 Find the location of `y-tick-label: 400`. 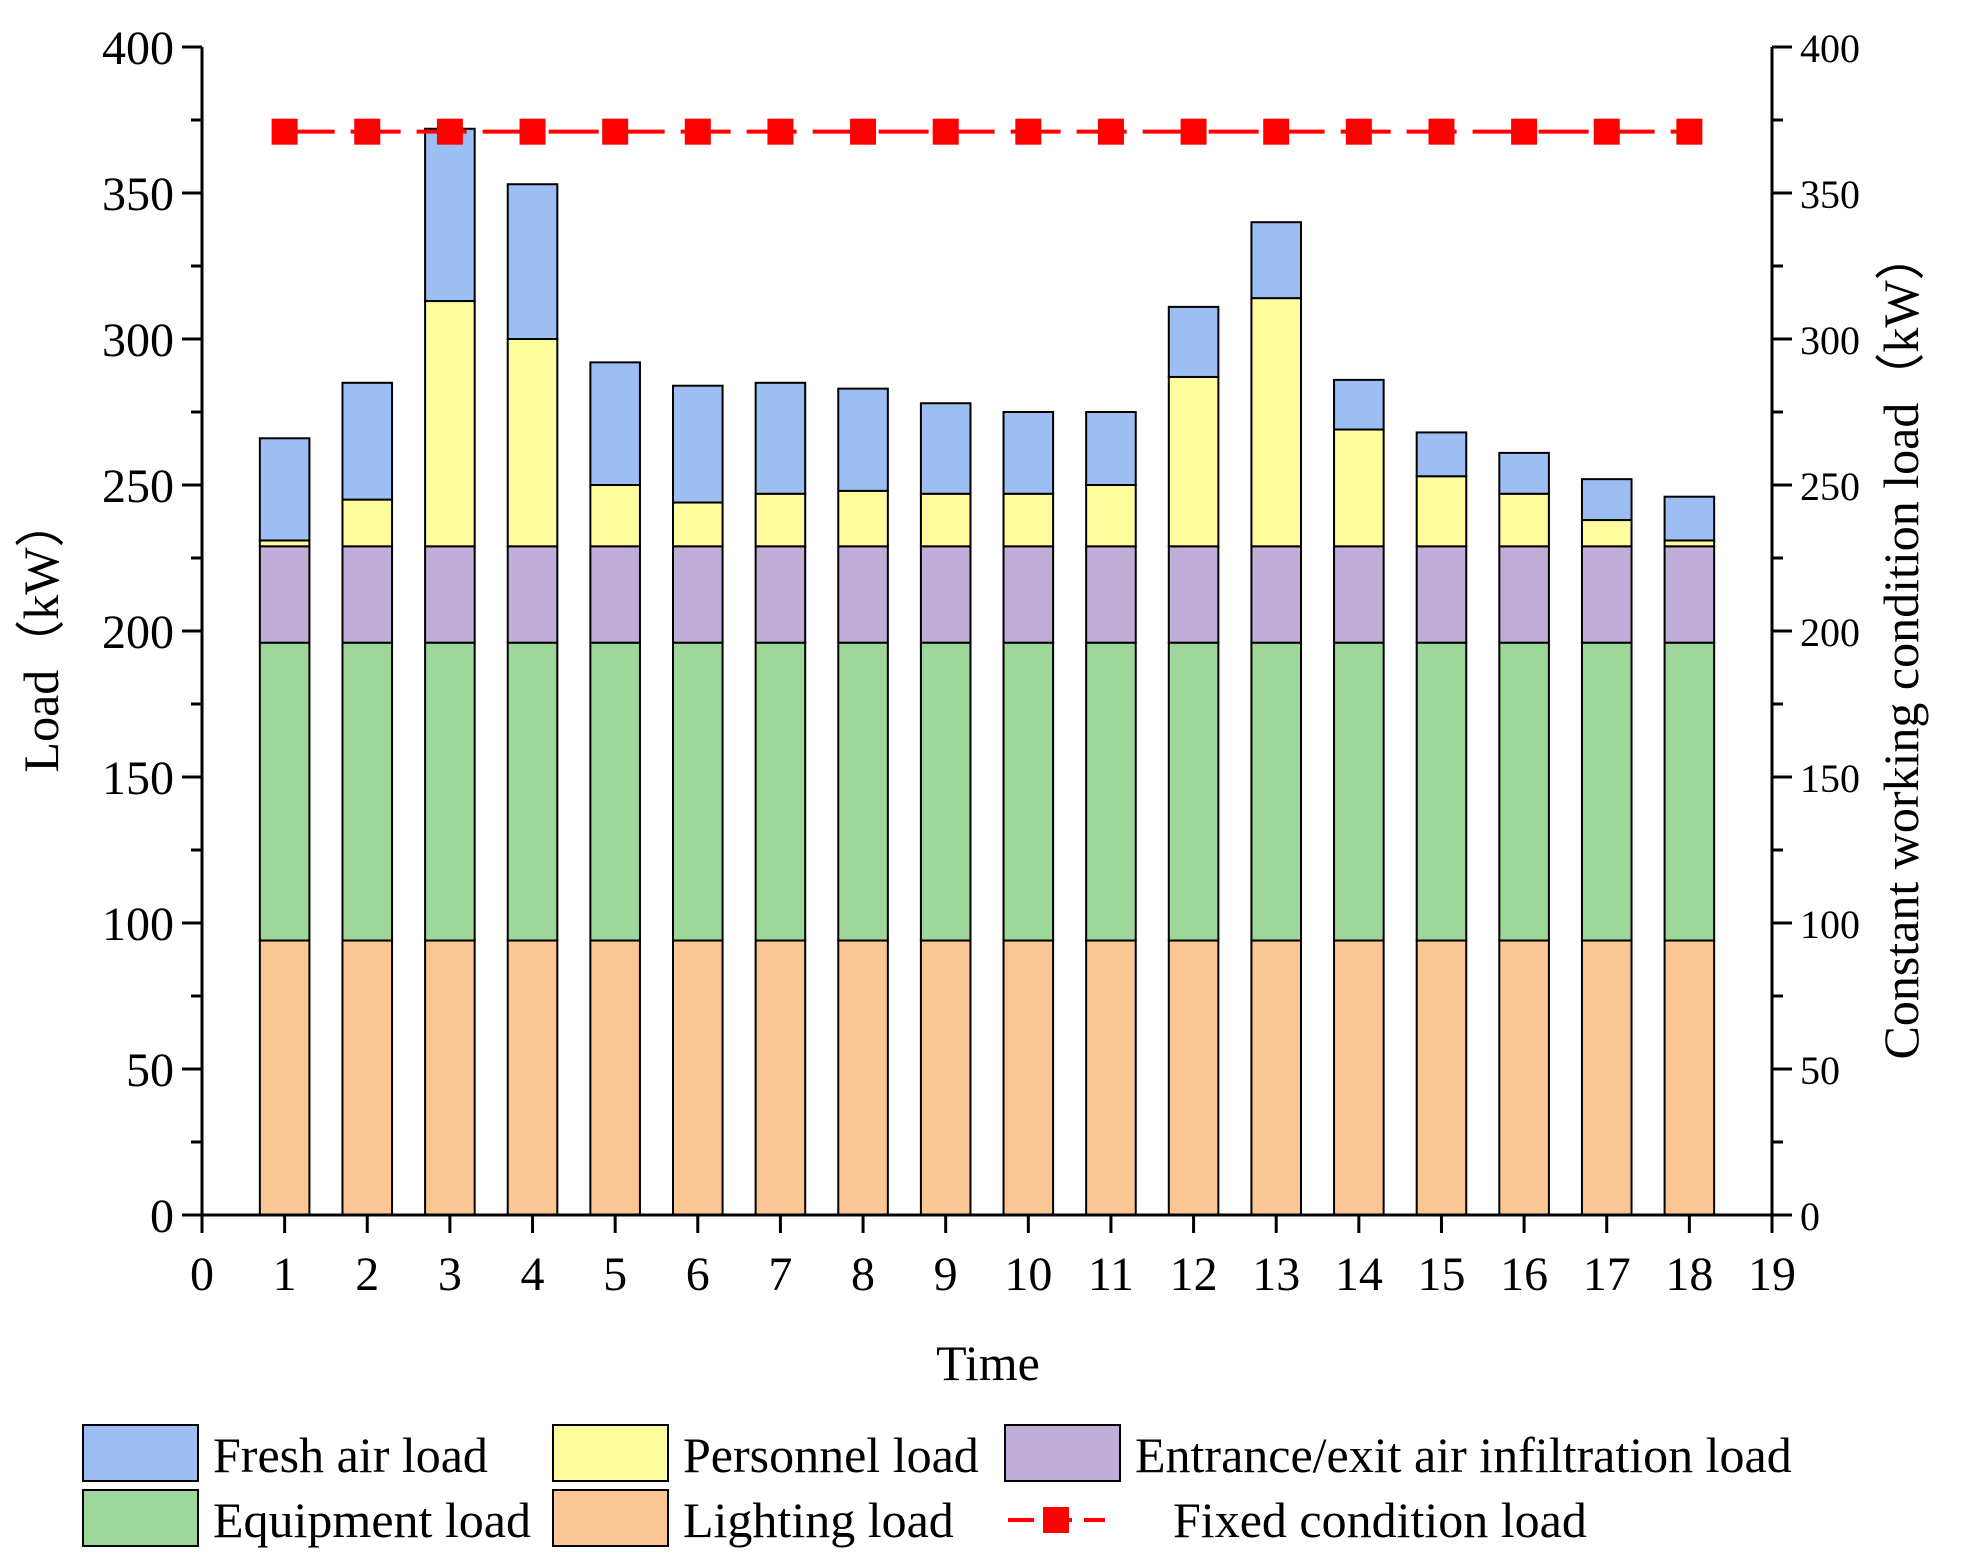

y-tick-label: 400 is located at coordinates (138, 48).